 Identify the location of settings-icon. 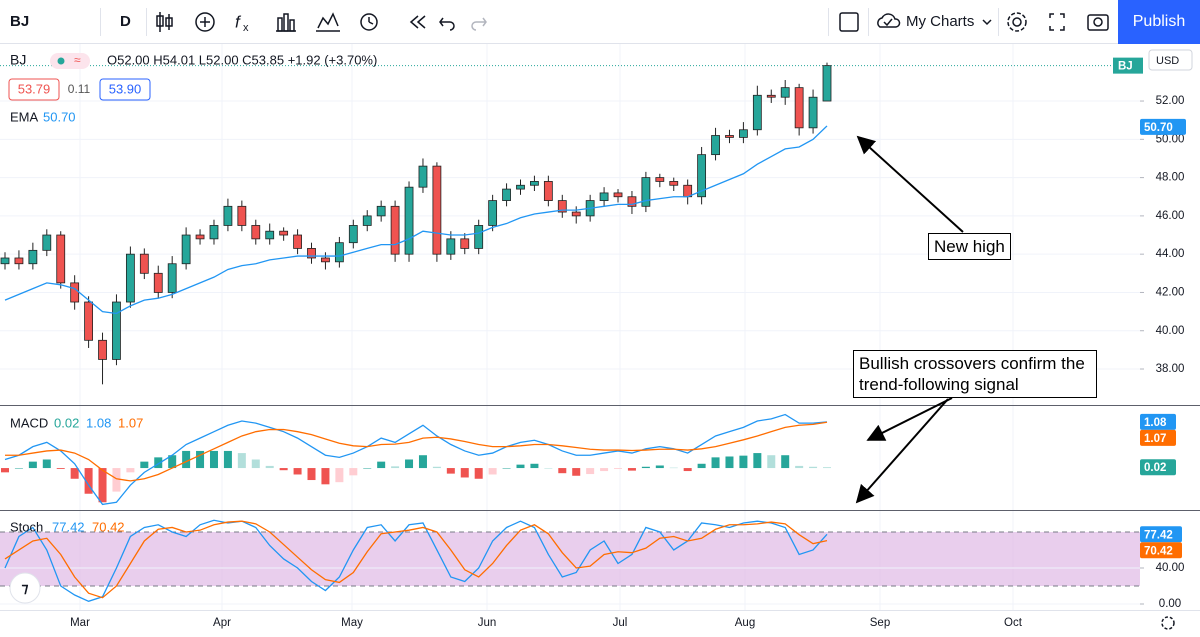
(1017, 22).